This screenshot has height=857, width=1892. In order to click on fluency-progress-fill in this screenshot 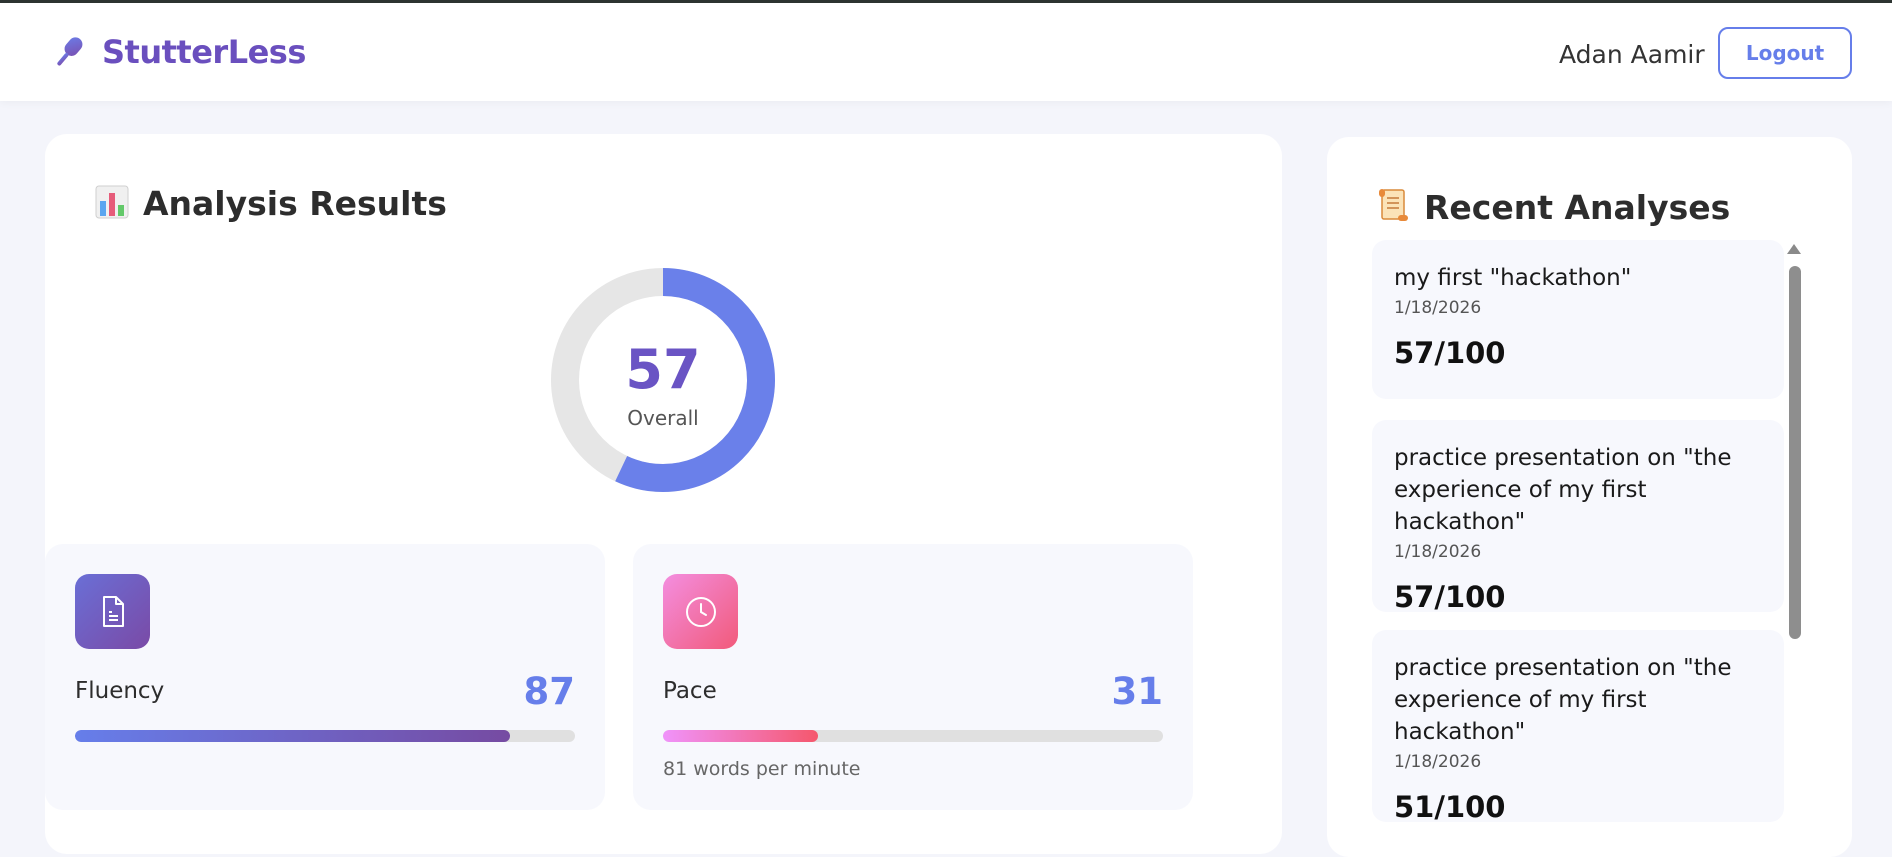, I will do `click(292, 736)`.